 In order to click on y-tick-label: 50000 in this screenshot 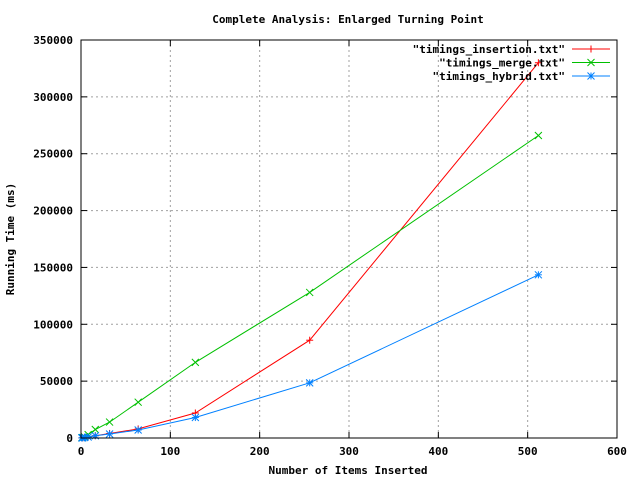, I will do `click(56, 381)`.